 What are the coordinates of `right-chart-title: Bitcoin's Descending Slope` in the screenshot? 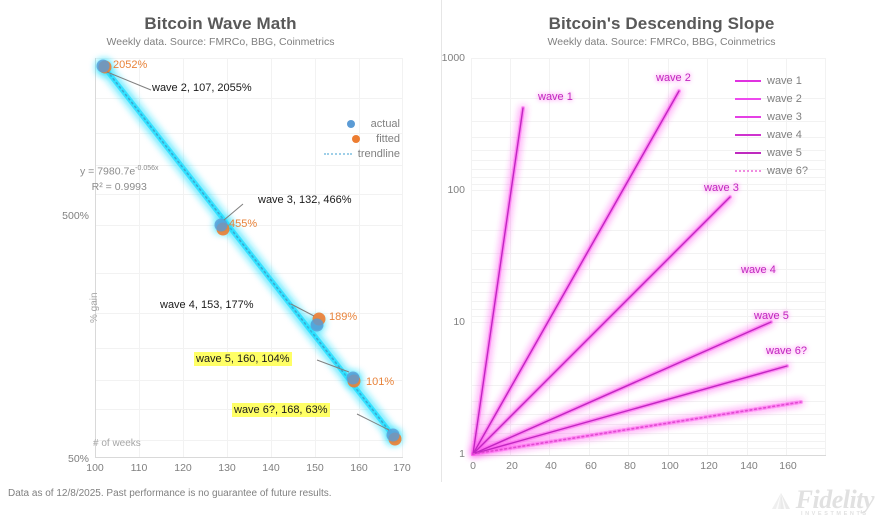 It's located at (661, 23).